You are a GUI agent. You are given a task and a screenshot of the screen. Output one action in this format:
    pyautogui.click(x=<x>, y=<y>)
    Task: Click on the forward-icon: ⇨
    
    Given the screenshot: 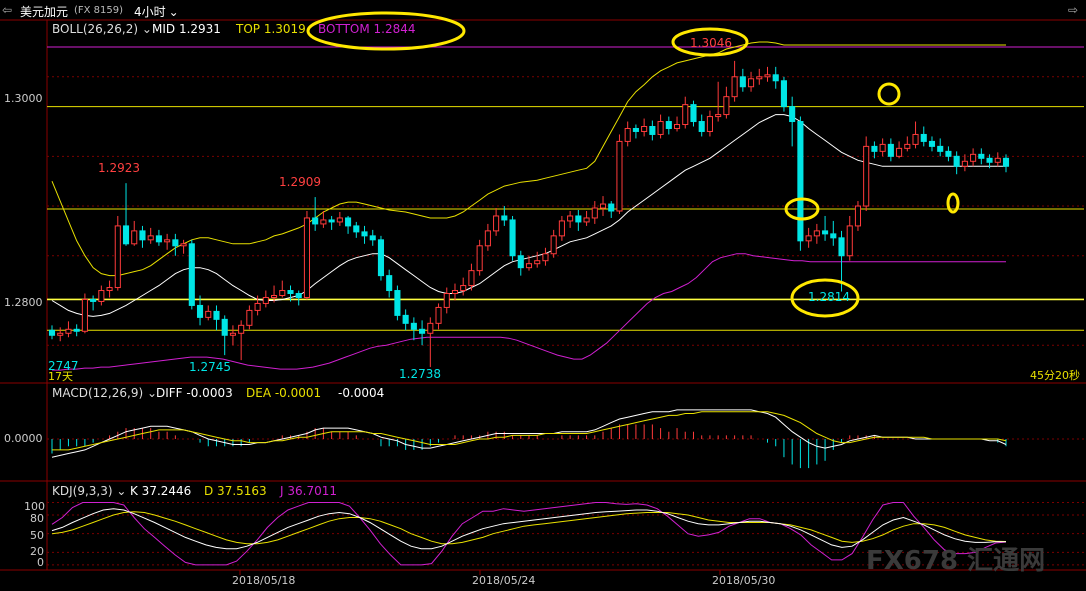 What is the action you would take?
    pyautogui.click(x=1073, y=10)
    